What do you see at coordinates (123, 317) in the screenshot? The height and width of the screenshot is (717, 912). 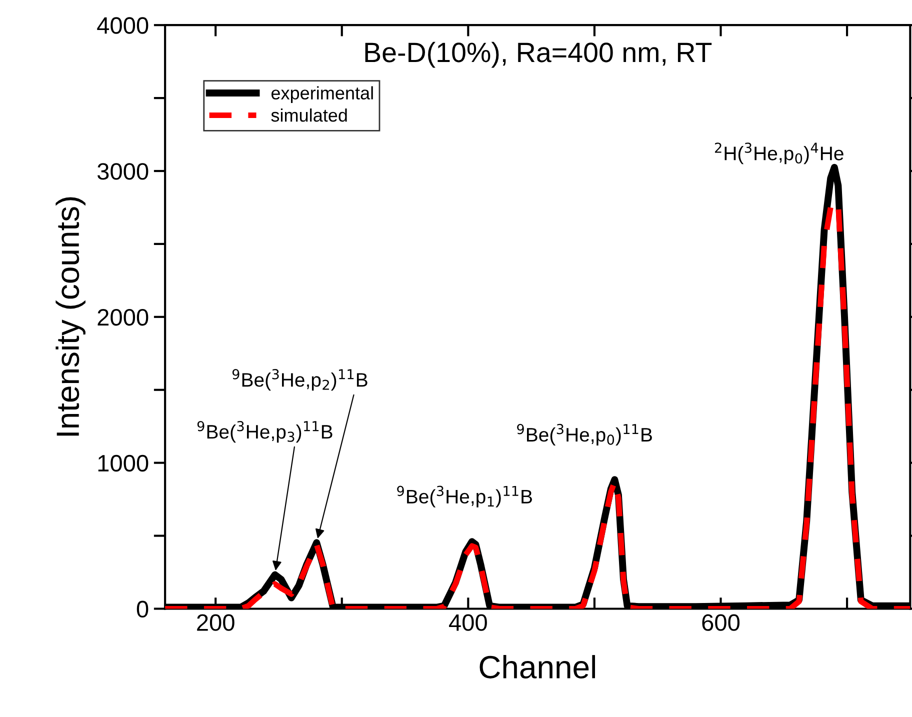 I see `y-tick-label: 2000` at bounding box center [123, 317].